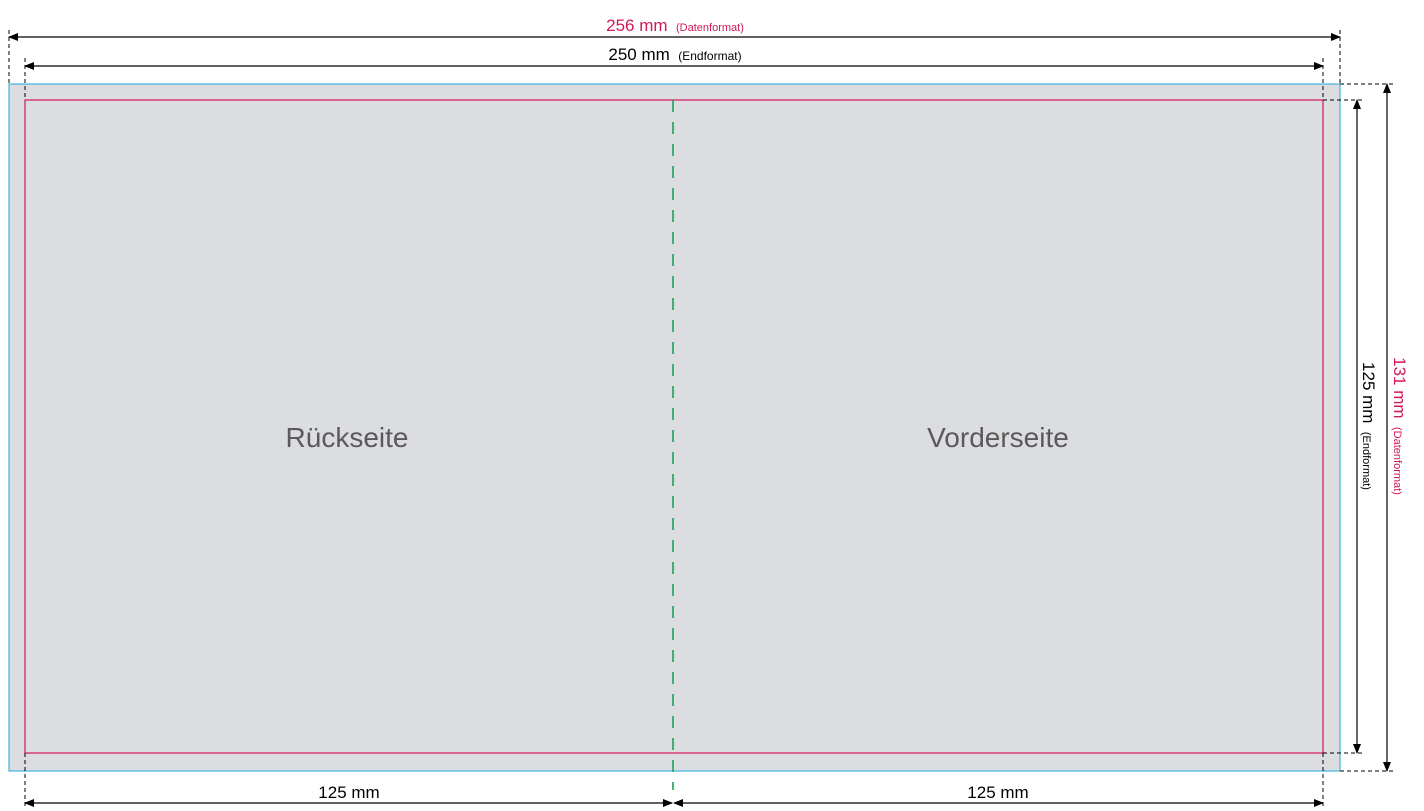  What do you see at coordinates (674, 54) in the screenshot?
I see `final-width-label: 250 mm (Endformat)` at bounding box center [674, 54].